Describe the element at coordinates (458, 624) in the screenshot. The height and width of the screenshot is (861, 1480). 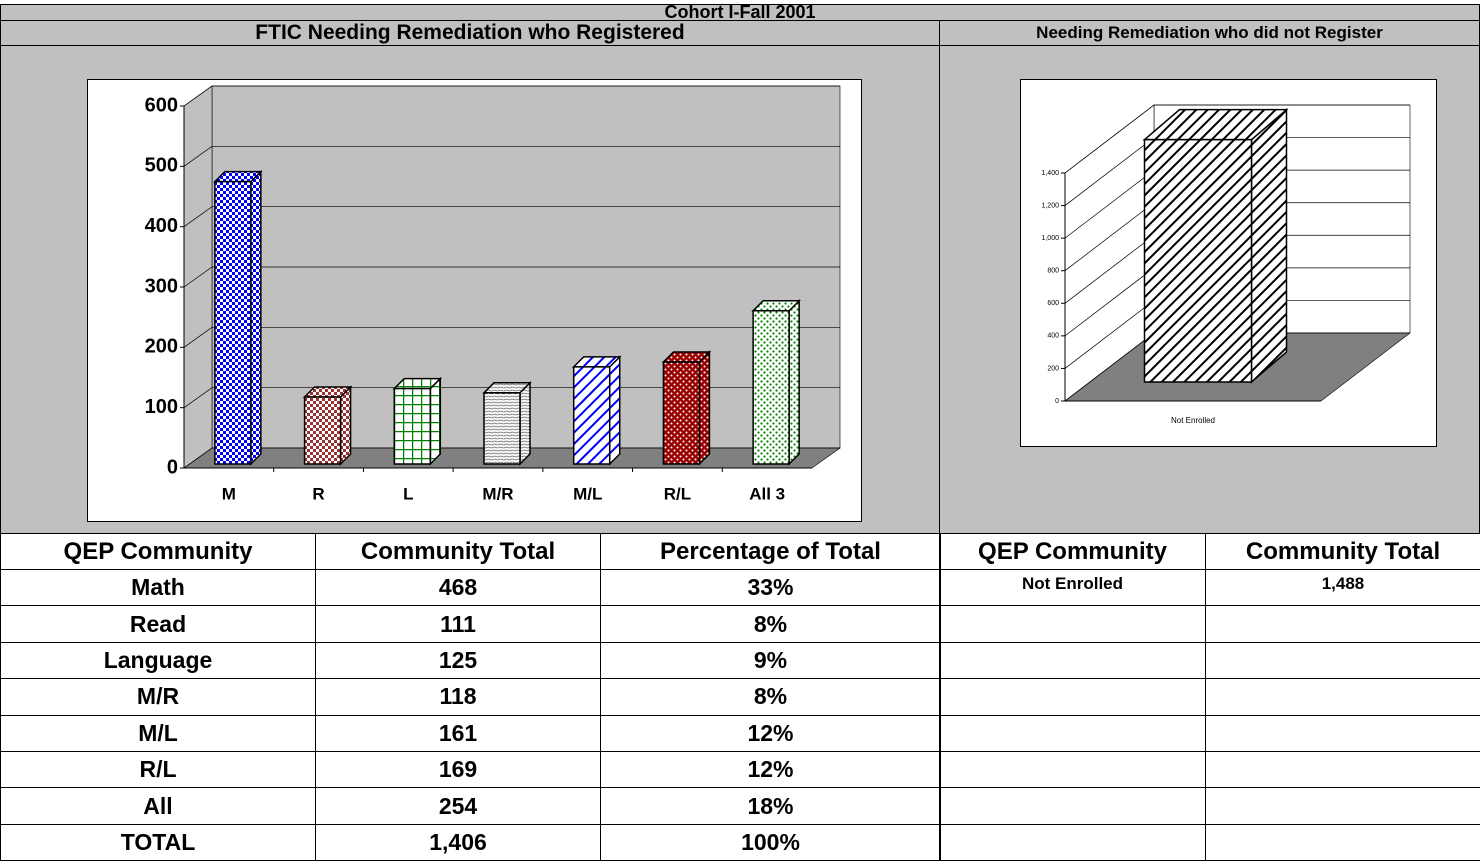
I see `table-cell: 111` at that location.